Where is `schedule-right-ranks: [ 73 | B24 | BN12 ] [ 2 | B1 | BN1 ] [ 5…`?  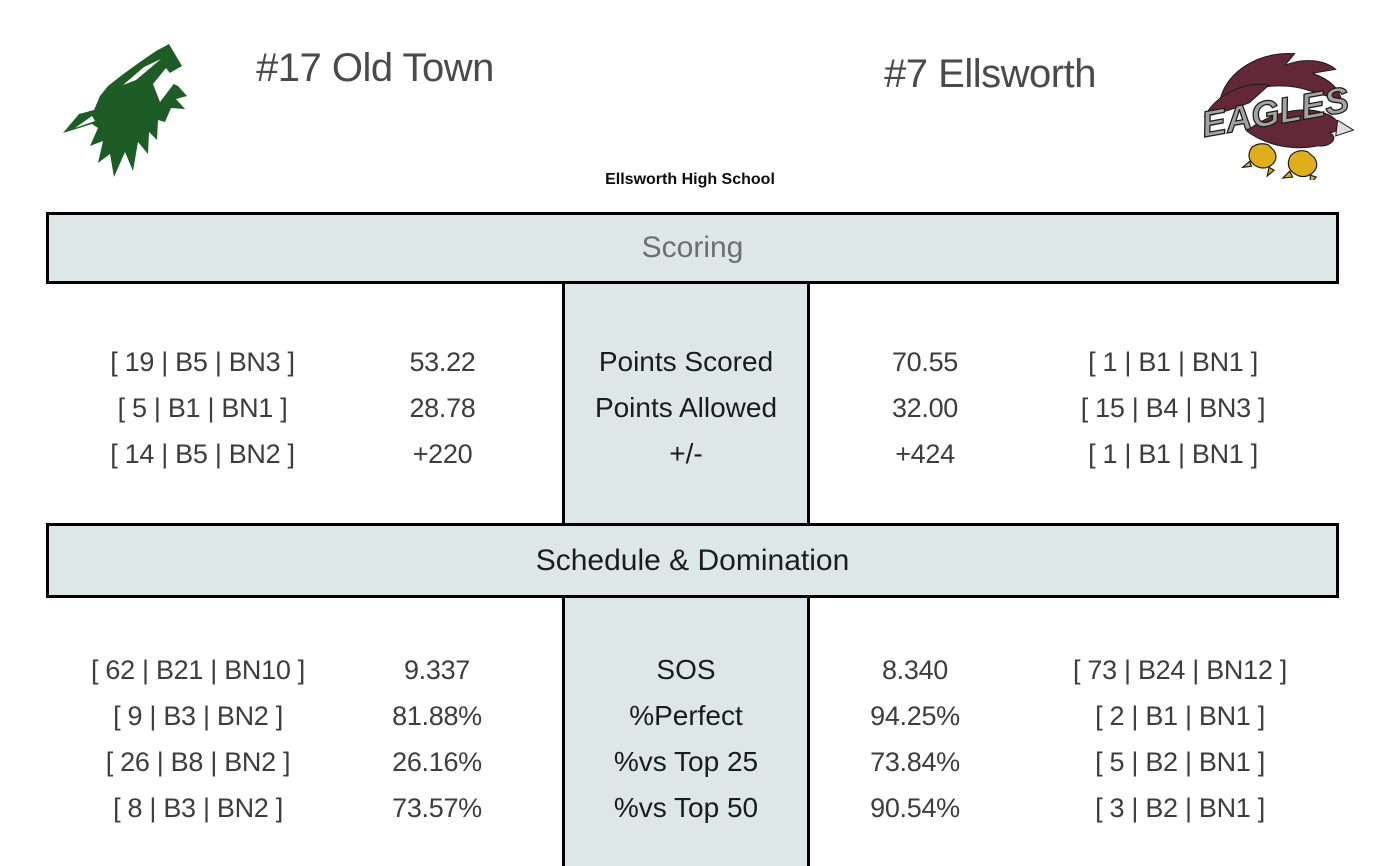
schedule-right-ranks: [ 73 | B24 | BN12 ] [ 2 | B1 | BN1 ] [ 5… is located at coordinates (1180, 739).